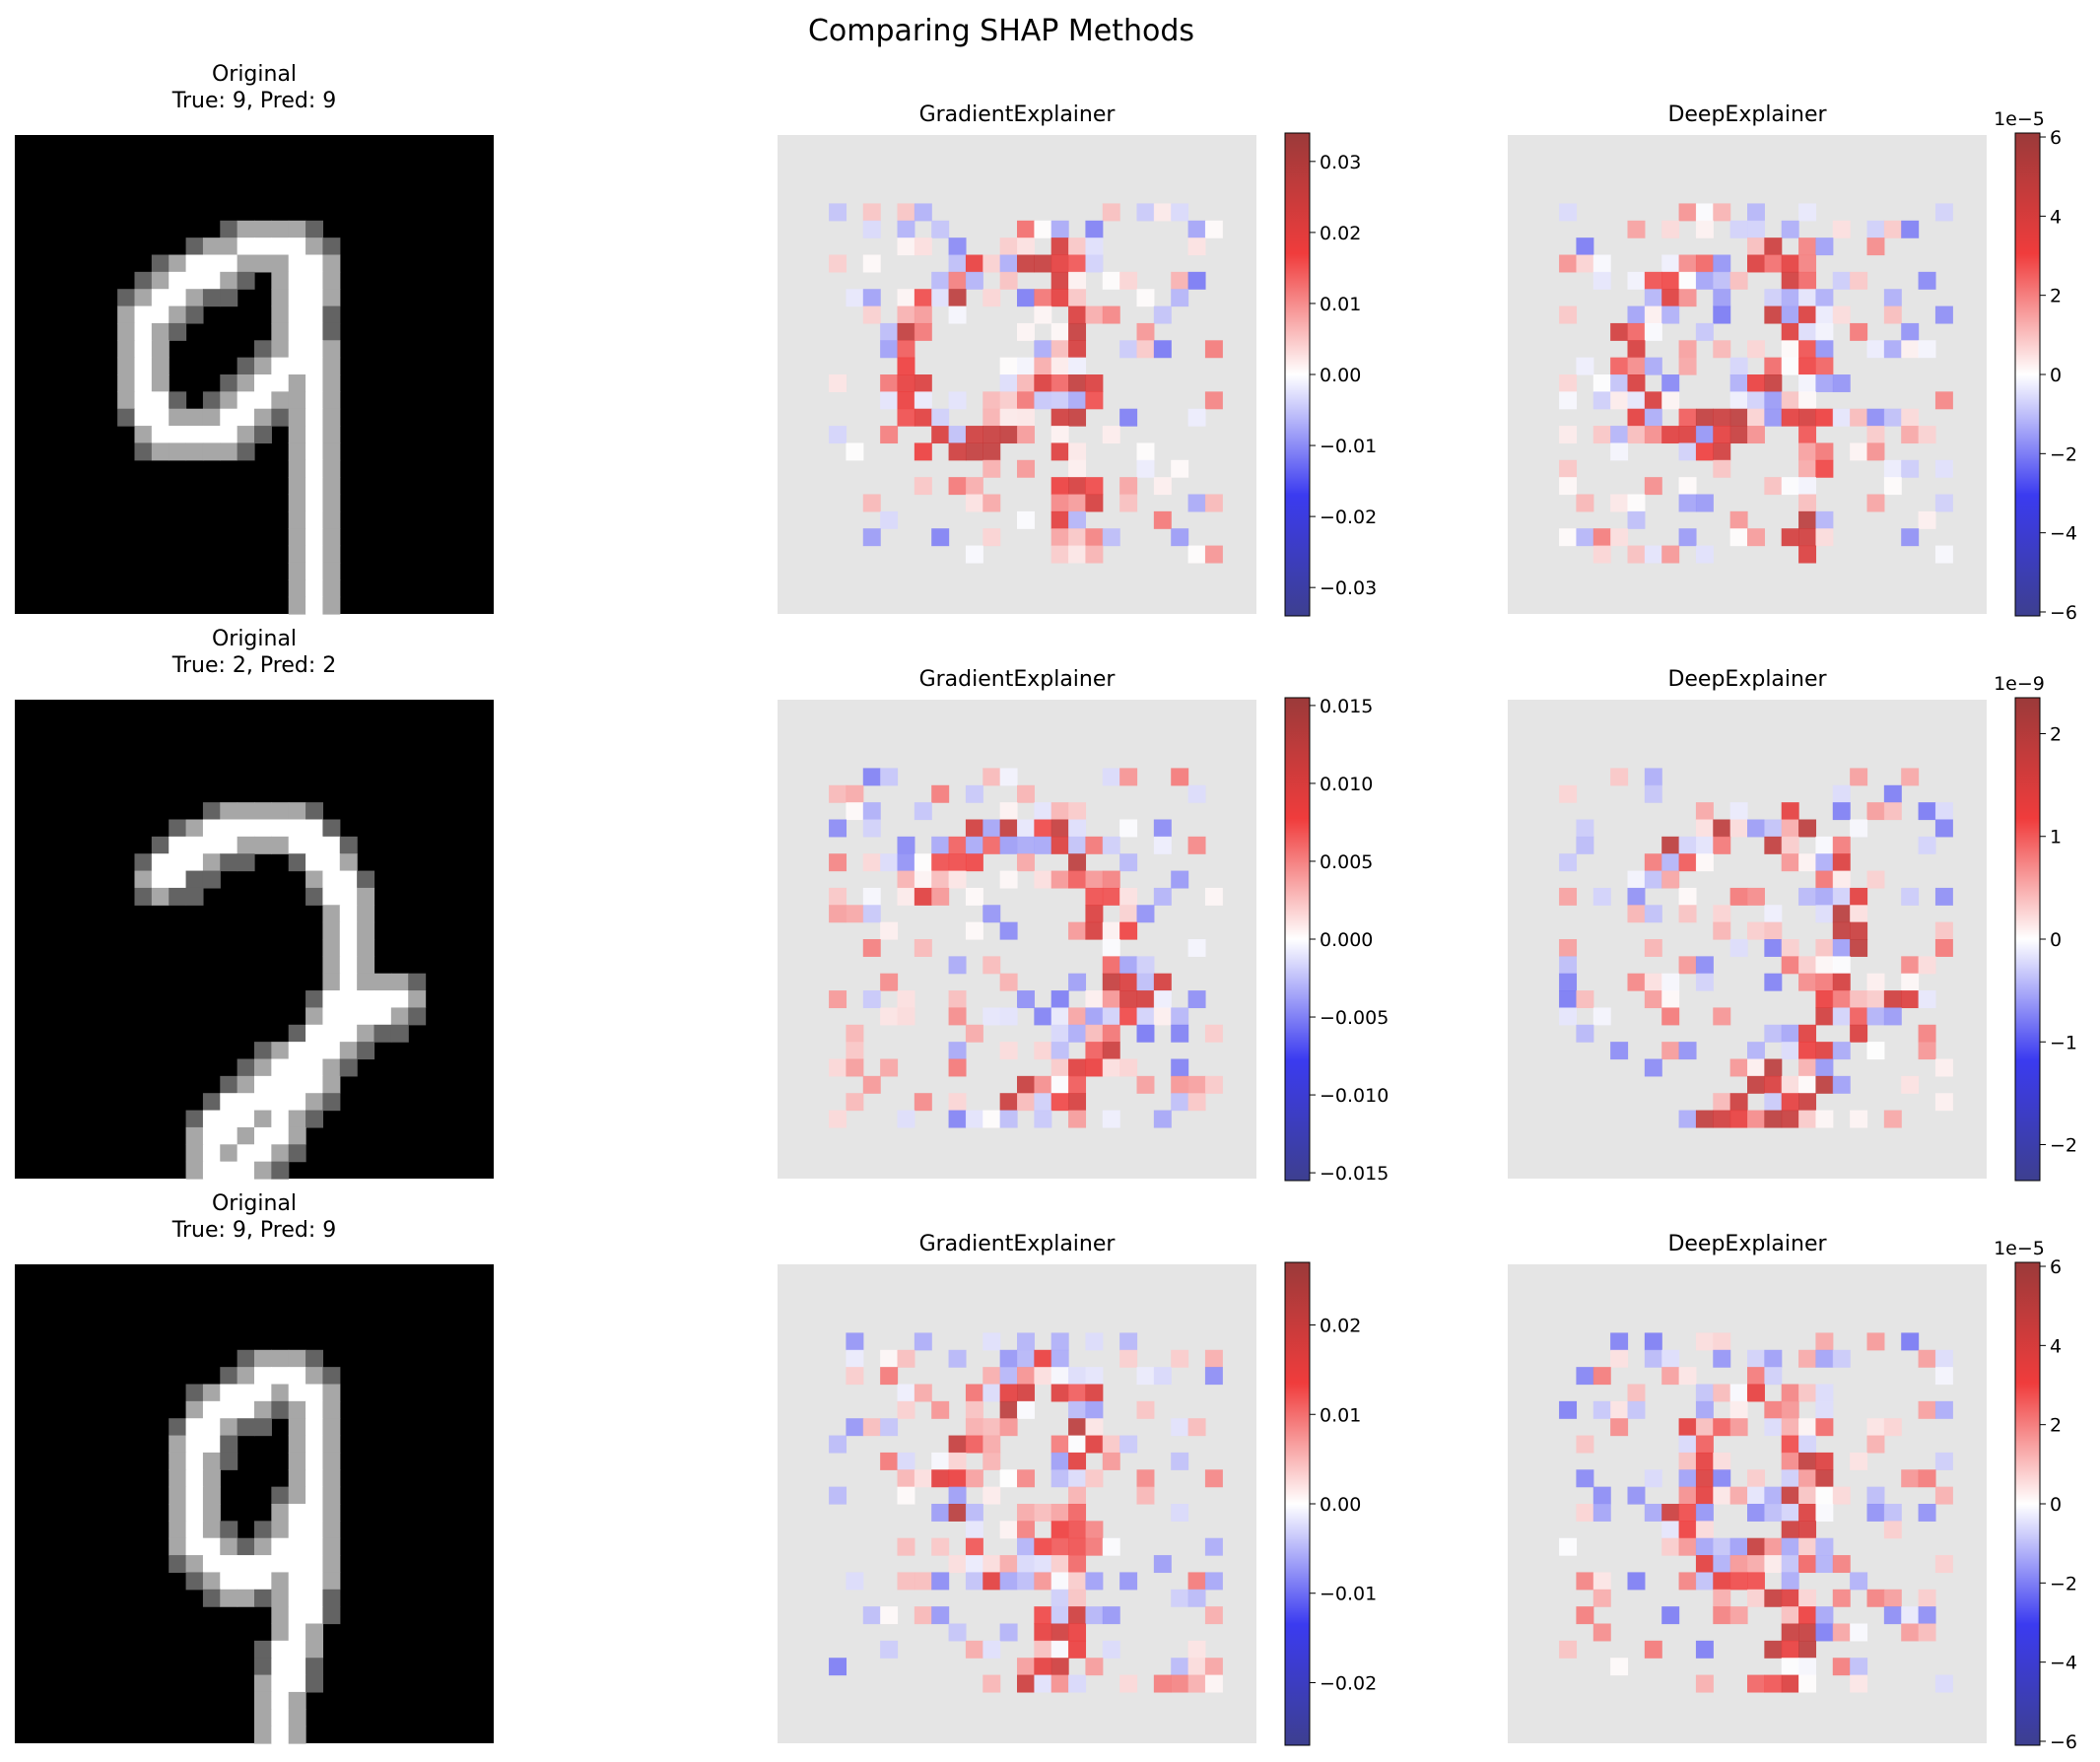 This screenshot has width=2100, height=1762. Describe the element at coordinates (229, 417) in the screenshot. I see `digit-image-pixels` at that location.